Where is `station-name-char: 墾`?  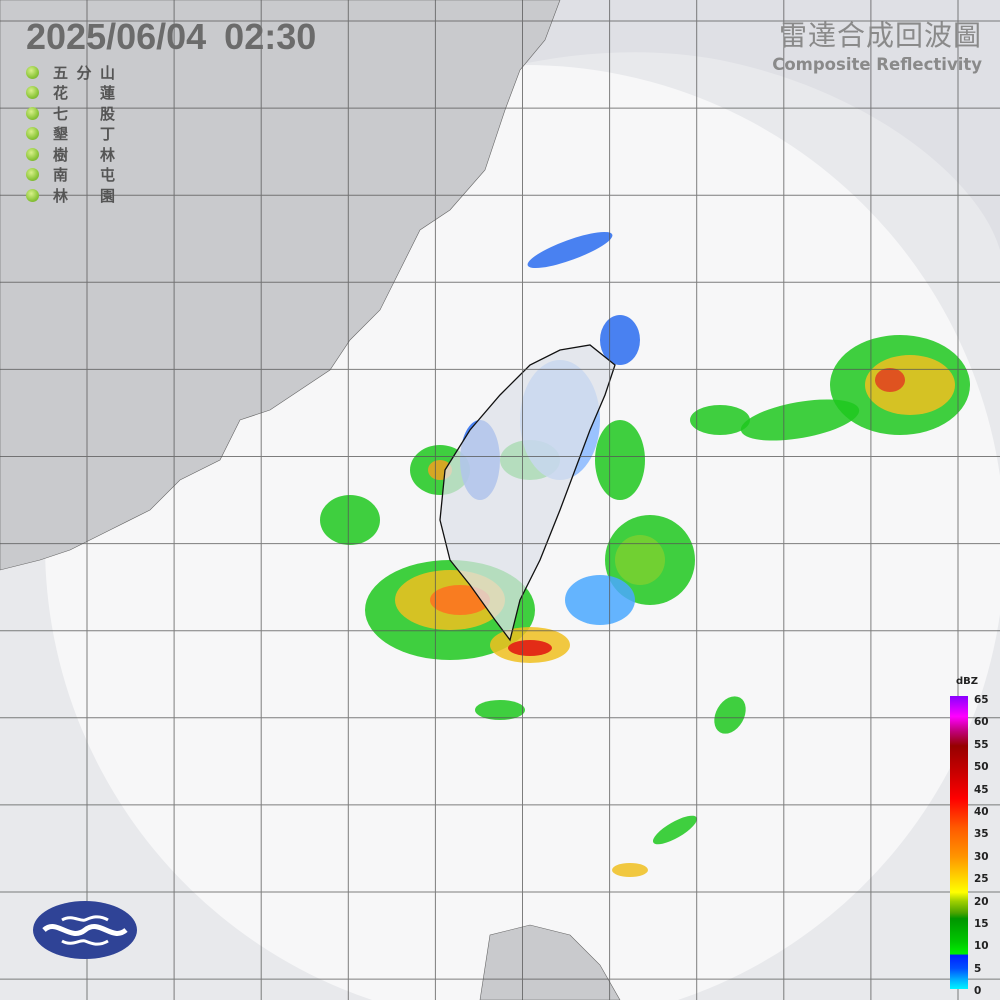 station-name-char: 墾 is located at coordinates (61, 134).